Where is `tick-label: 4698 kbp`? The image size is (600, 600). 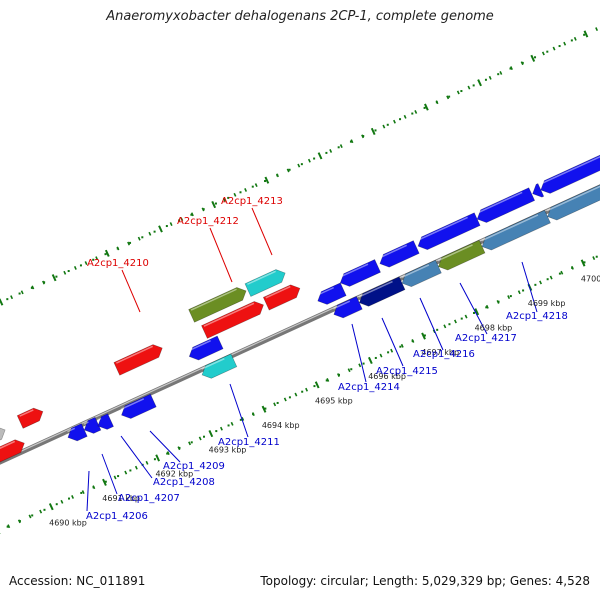
tick-label: 4698 kbp is located at coordinates (494, 327).